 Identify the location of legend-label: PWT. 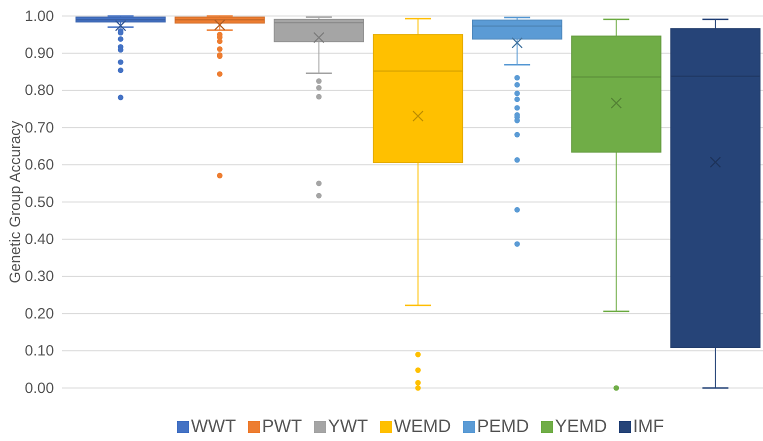
(282, 426).